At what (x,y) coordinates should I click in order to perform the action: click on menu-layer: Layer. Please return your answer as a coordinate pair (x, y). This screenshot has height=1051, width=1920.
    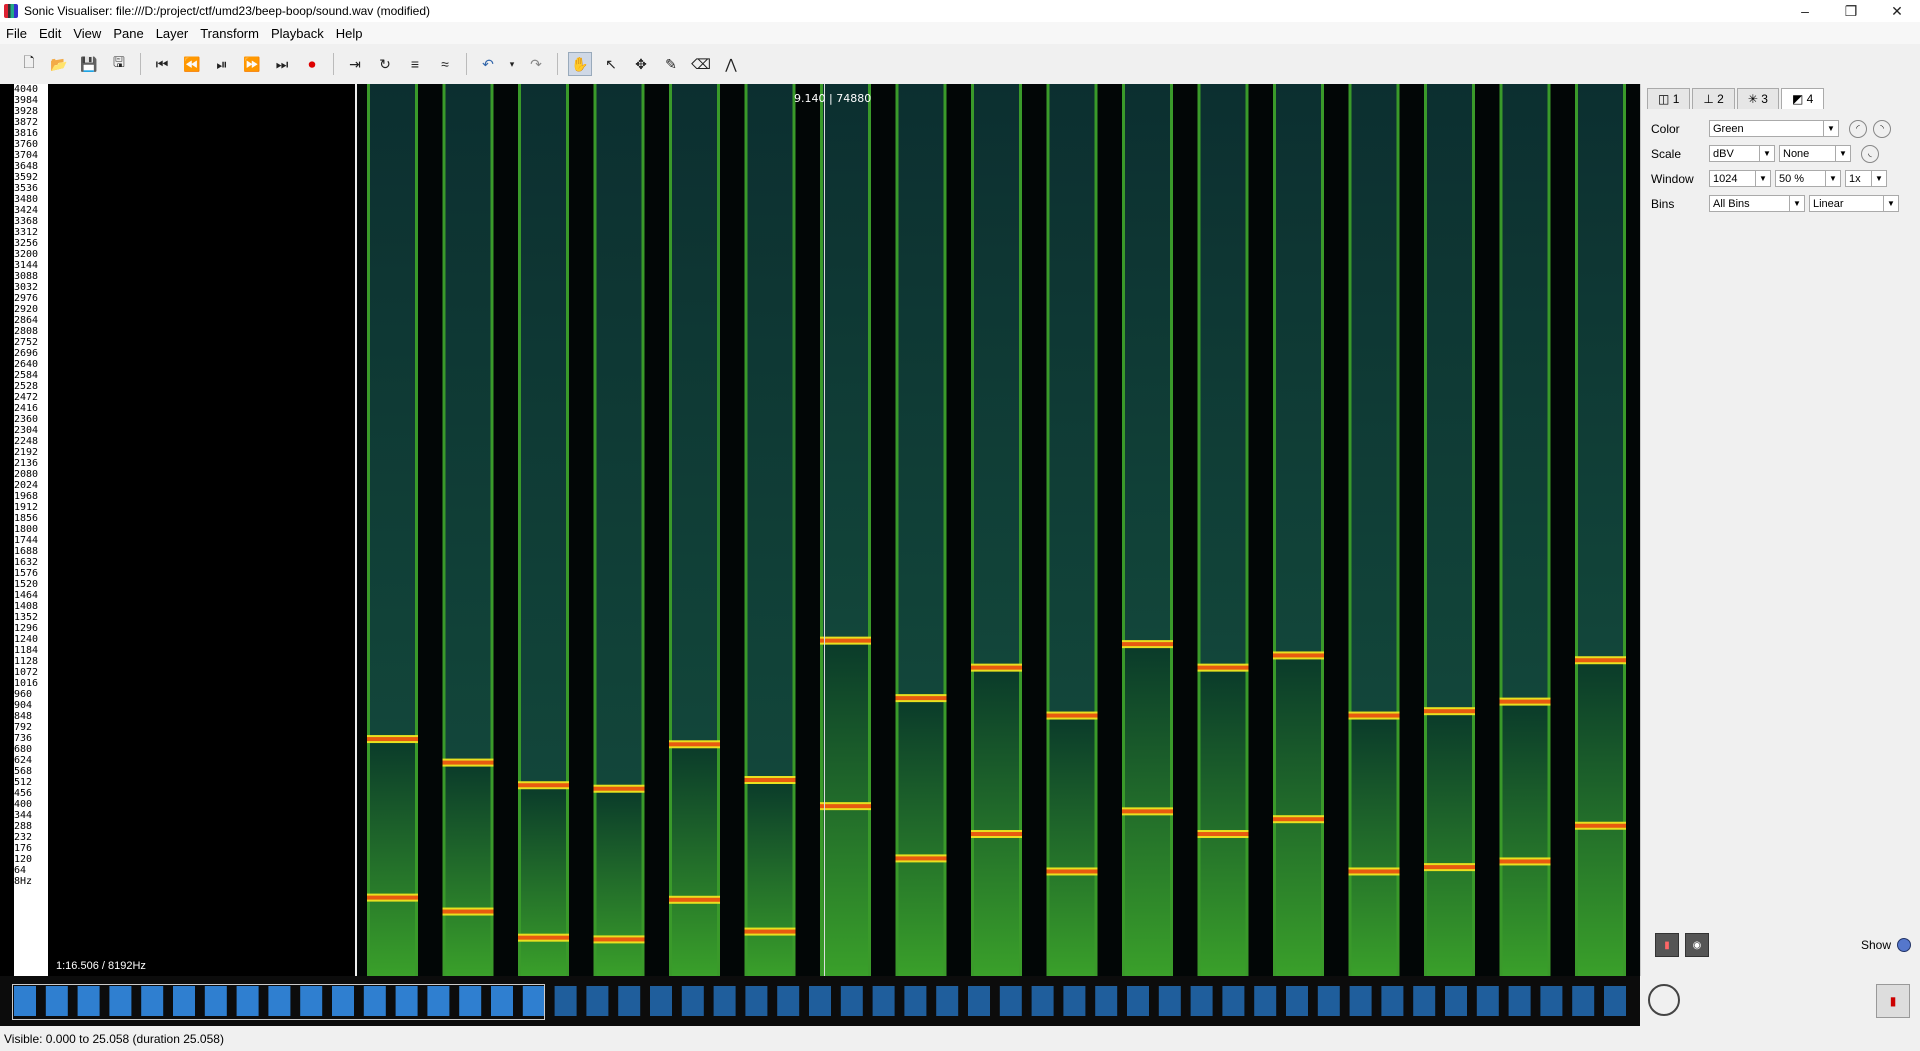
    Looking at the image, I should click on (172, 33).